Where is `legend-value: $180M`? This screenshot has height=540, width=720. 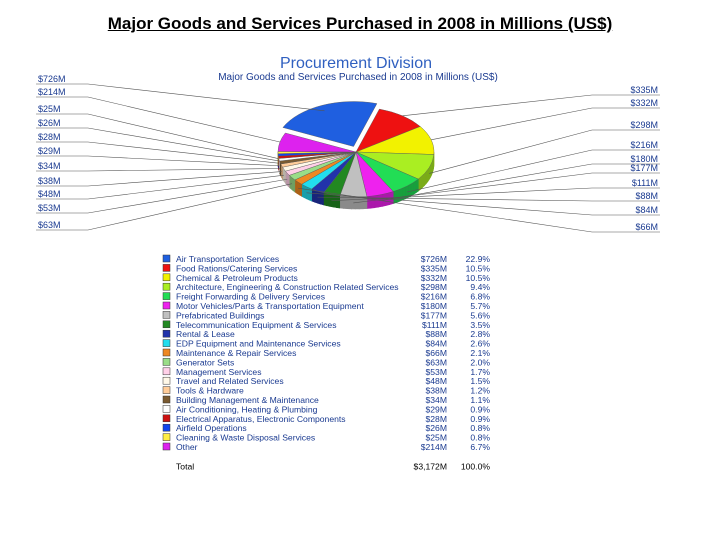
legend-value: $180M is located at coordinates (434, 306).